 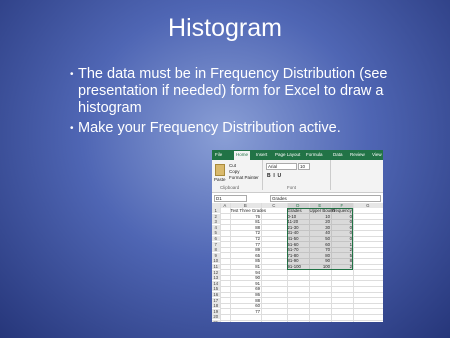 I want to click on row-header: 19, so click(x=216, y=311).